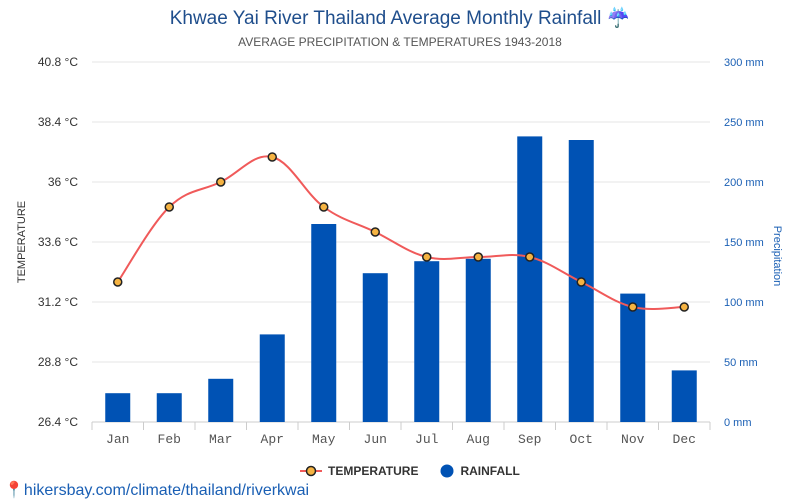 This screenshot has width=800, height=500. I want to click on x-tick-label: May, so click(324, 439).